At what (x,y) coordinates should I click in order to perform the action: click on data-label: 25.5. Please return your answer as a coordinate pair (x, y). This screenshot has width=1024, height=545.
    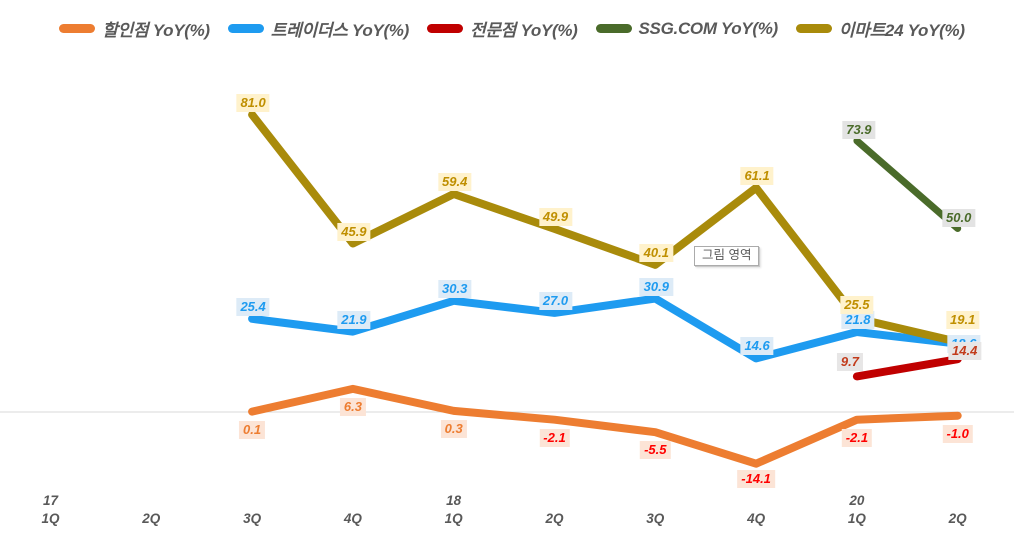
    Looking at the image, I should click on (857, 305).